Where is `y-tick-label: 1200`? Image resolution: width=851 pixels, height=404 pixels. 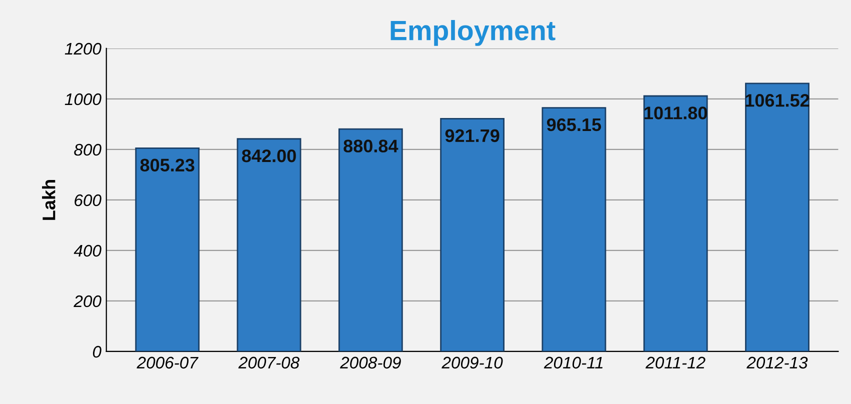 y-tick-label: 1200 is located at coordinates (83, 48).